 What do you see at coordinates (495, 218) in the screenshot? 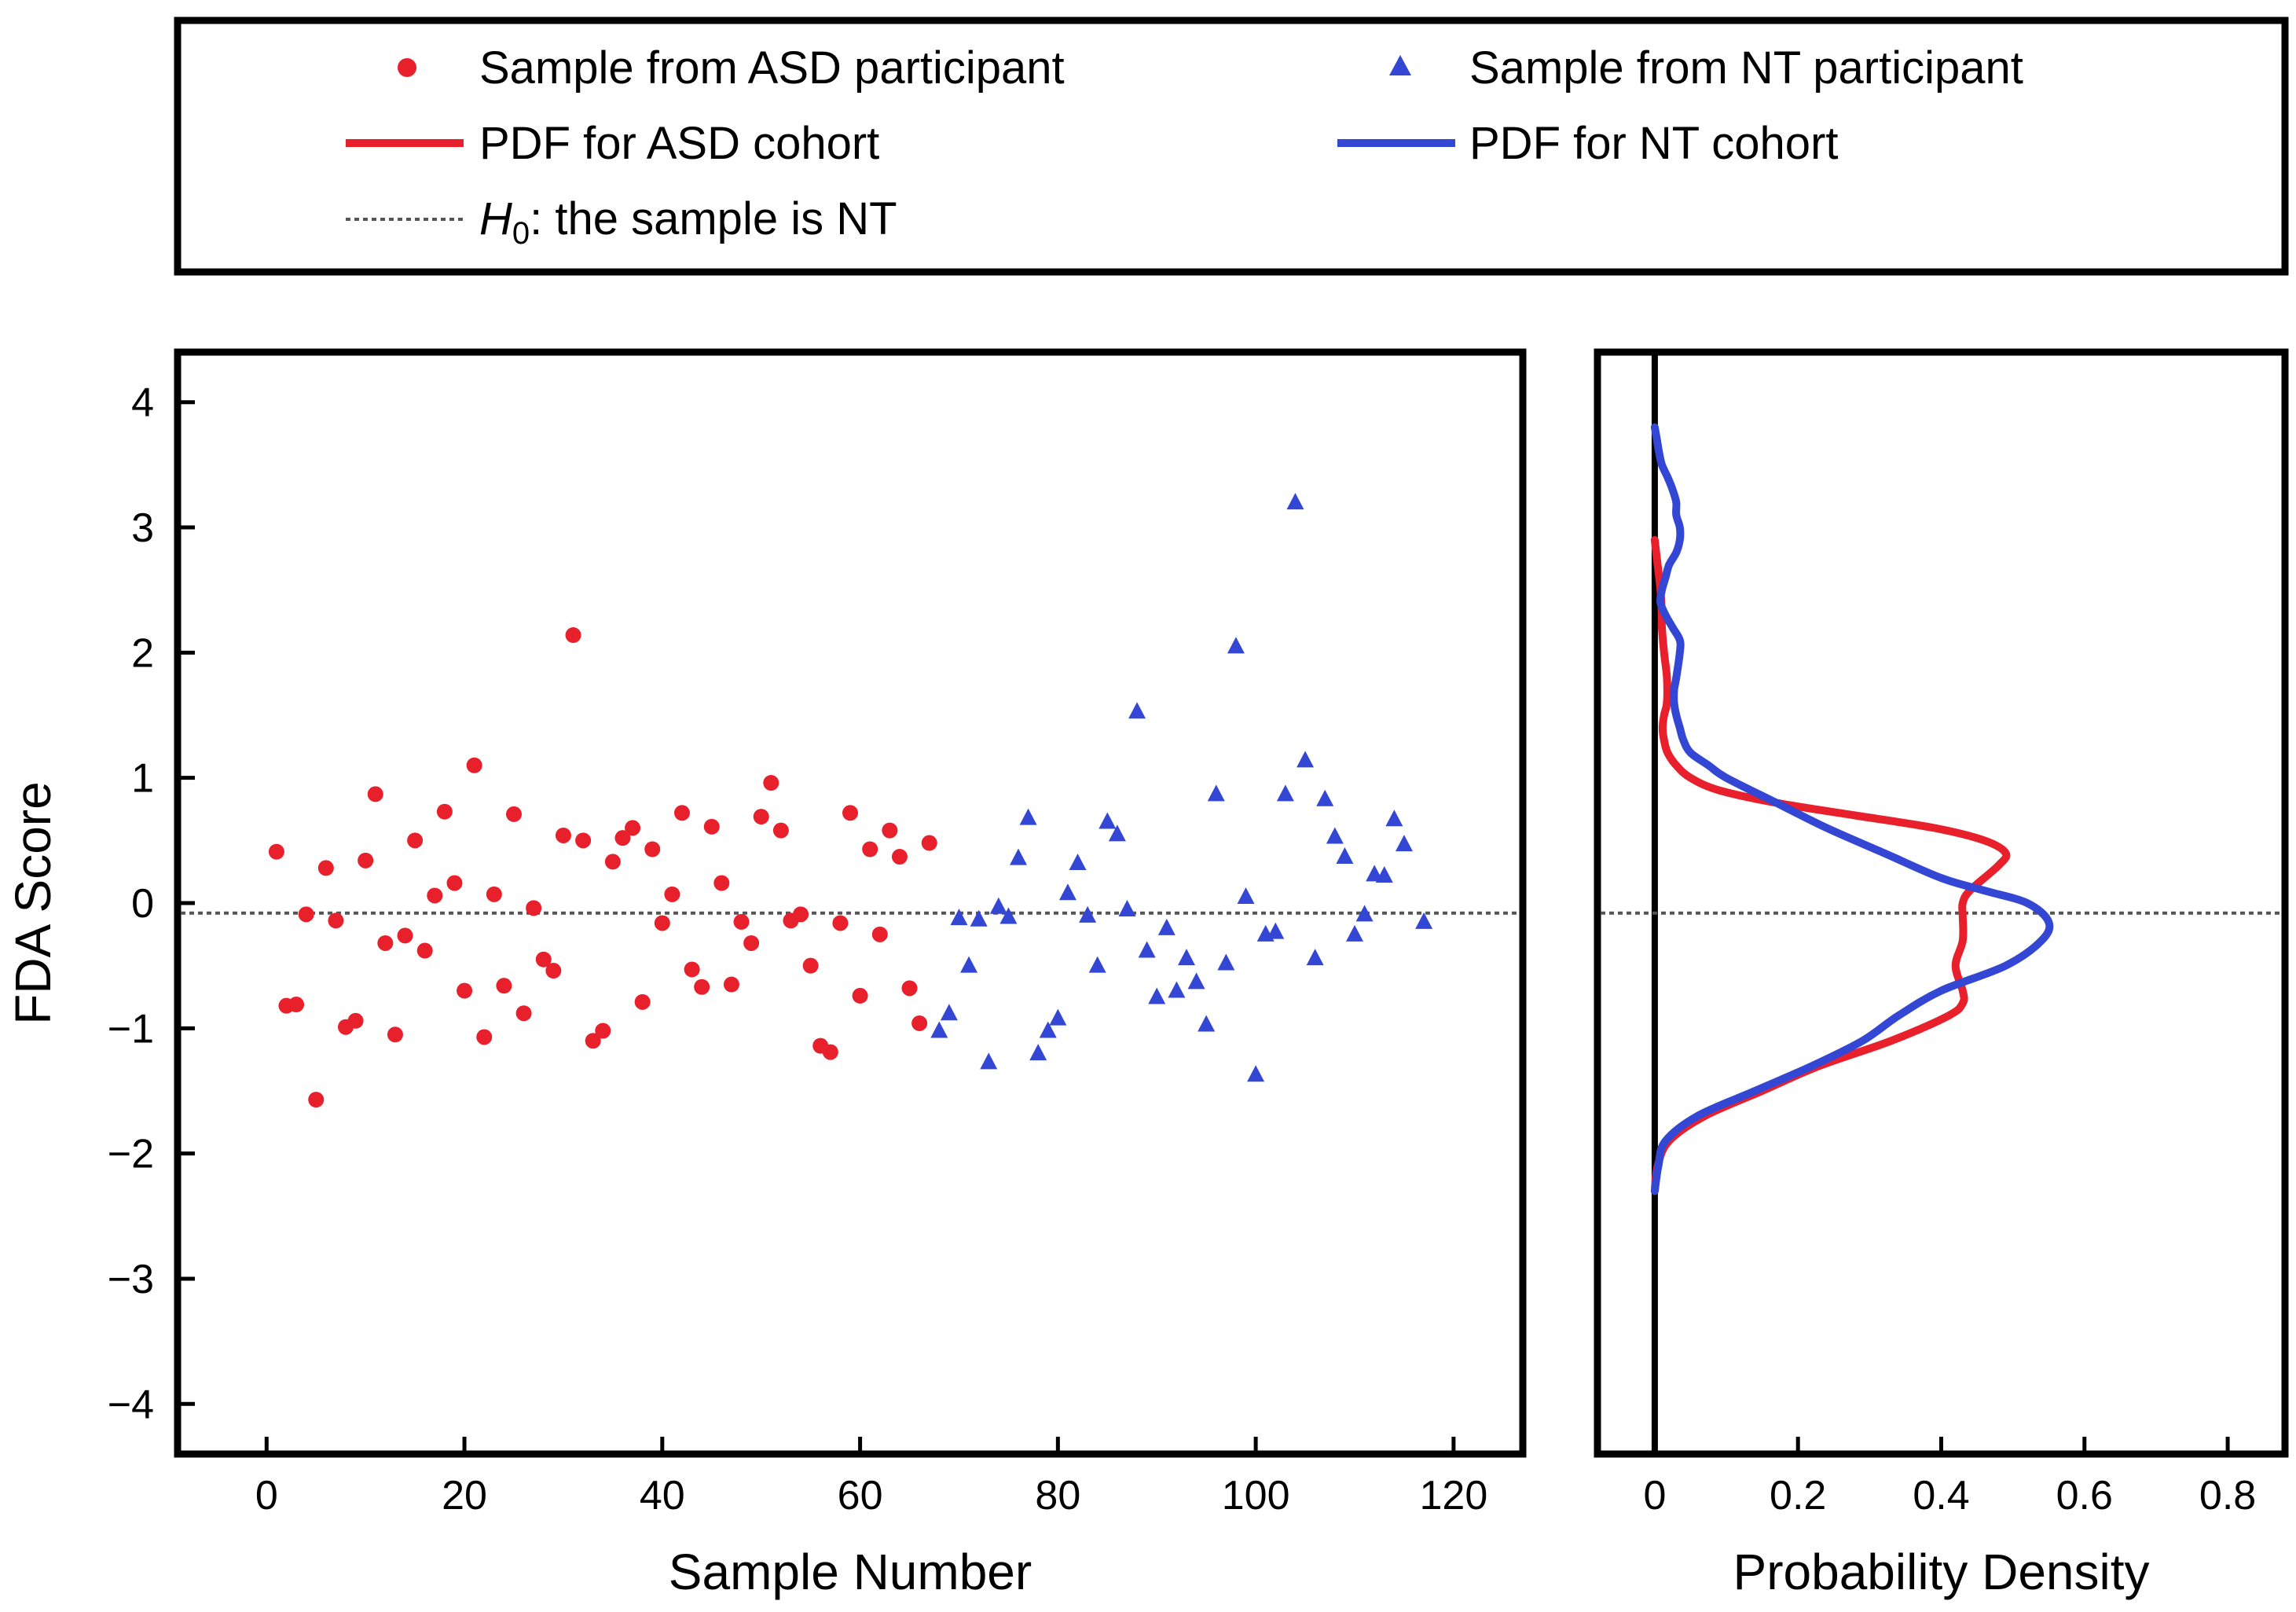
I see `legend-h0-symbol: H` at bounding box center [495, 218].